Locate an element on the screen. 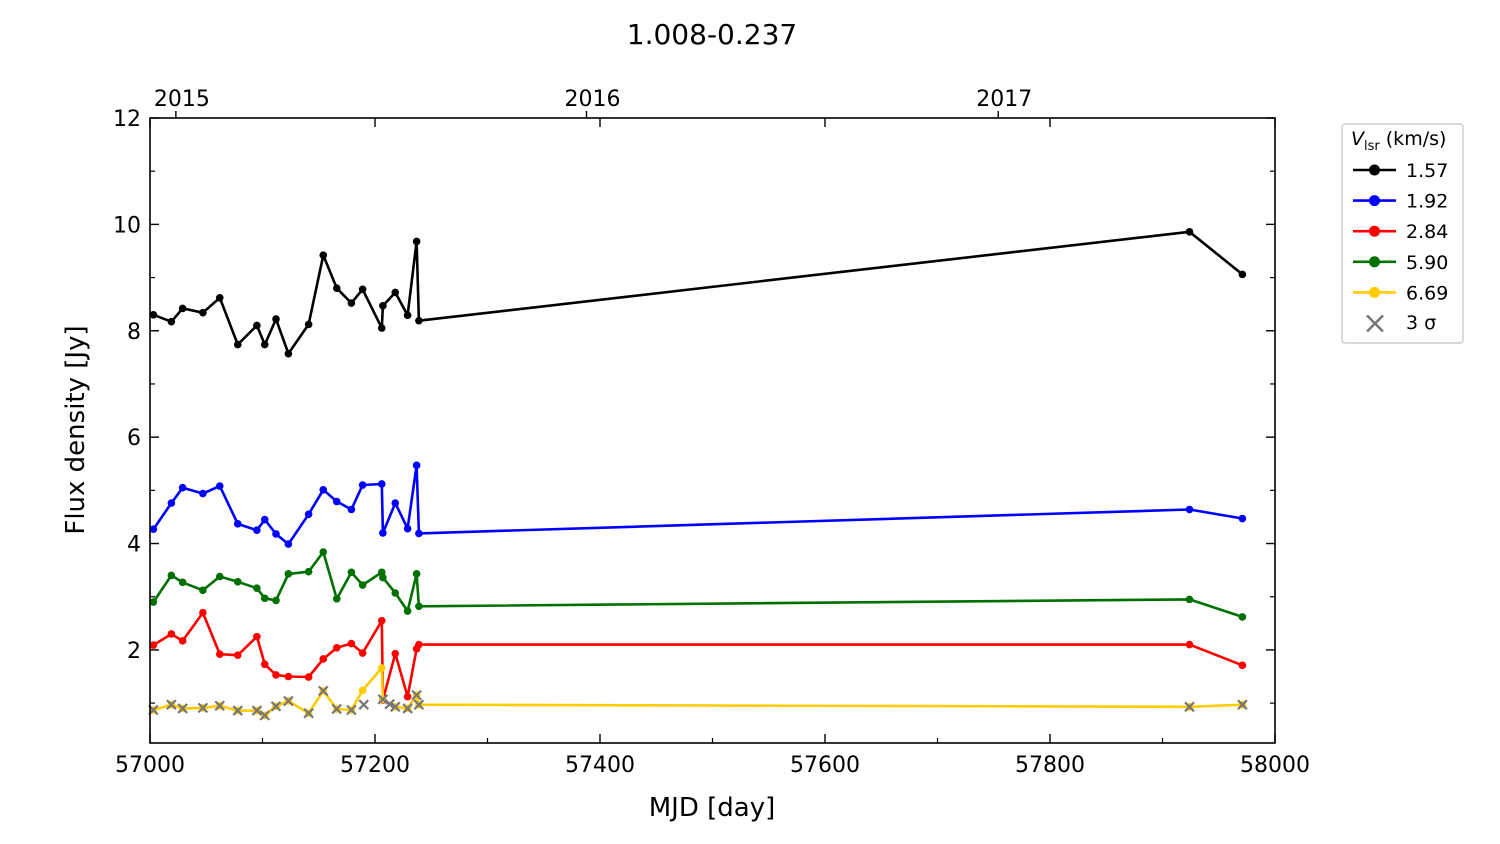 The height and width of the screenshot is (844, 1500). y-tick-label: 4 is located at coordinates (134, 545).